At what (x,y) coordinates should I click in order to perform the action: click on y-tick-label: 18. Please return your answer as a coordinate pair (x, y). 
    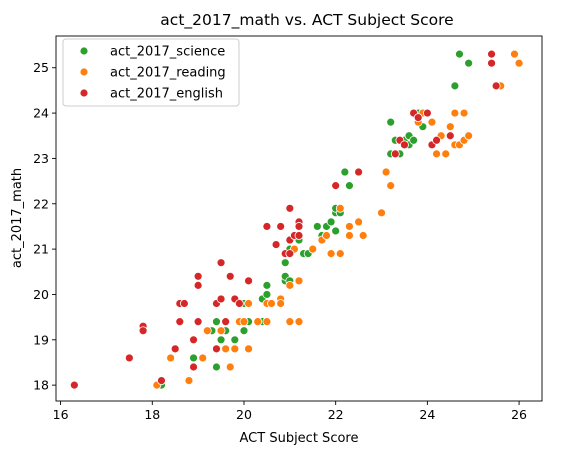
    Looking at the image, I should click on (41, 385).